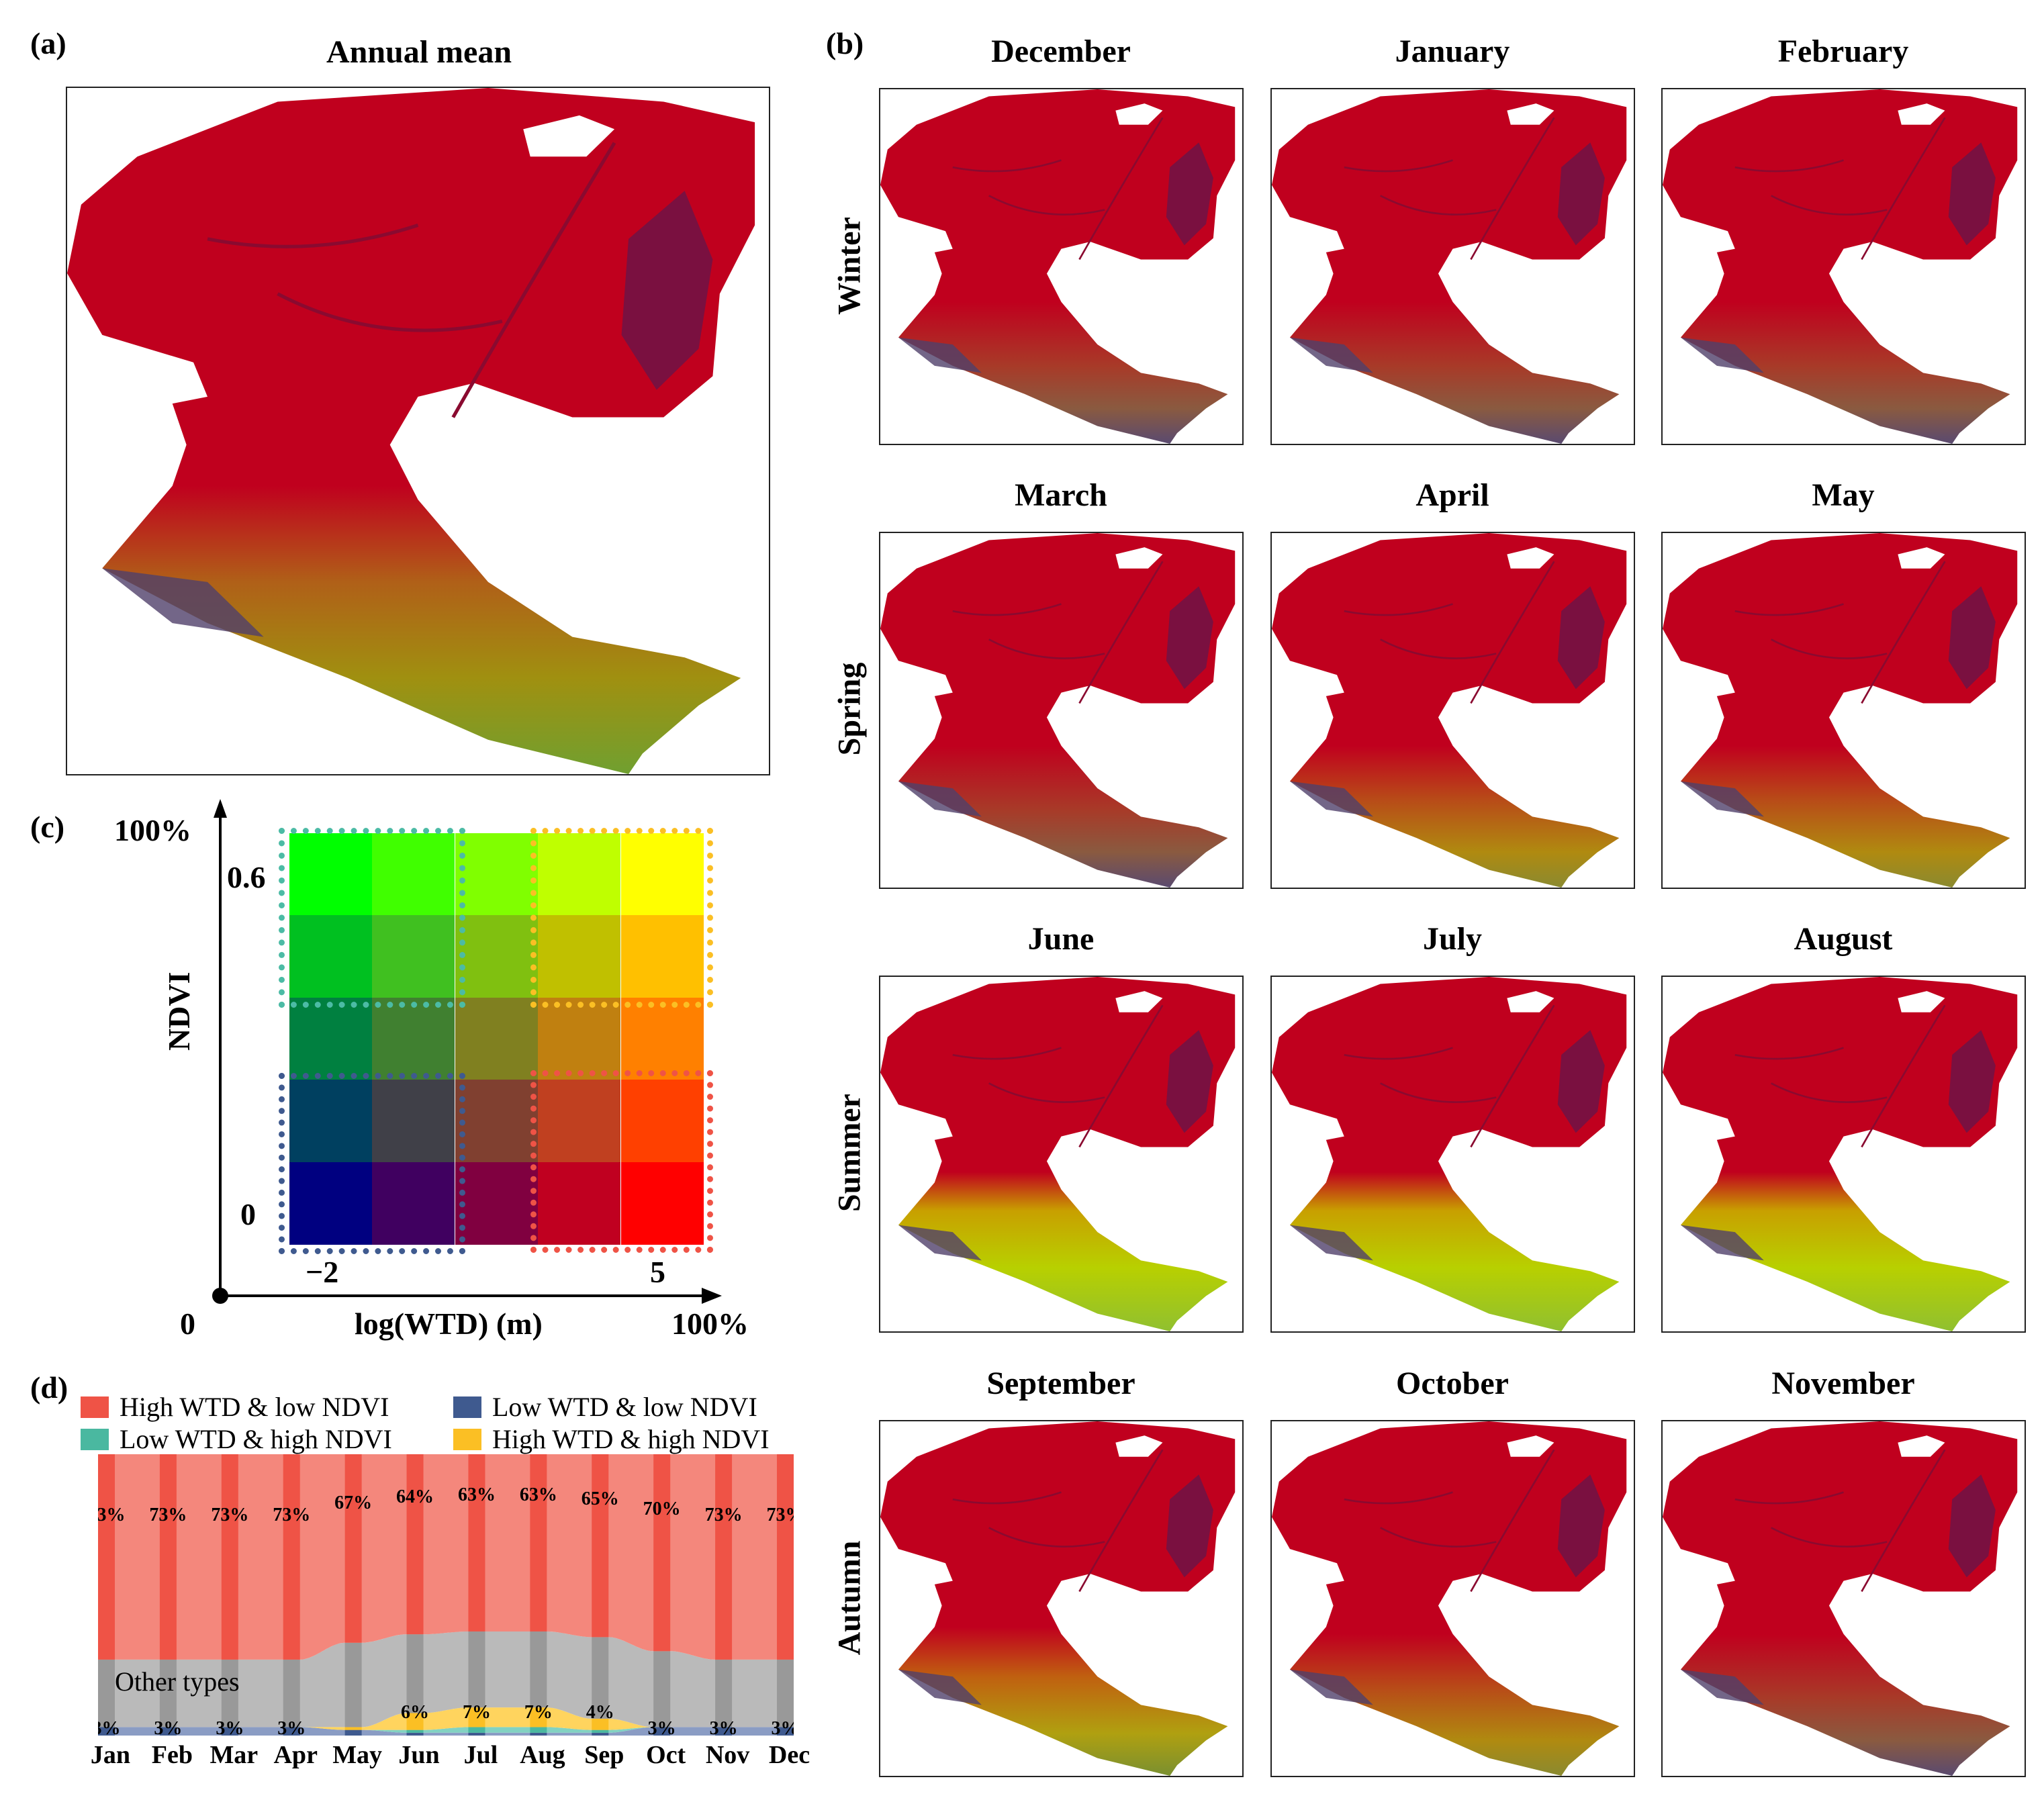  I want to click on legend-item: Low WTD & high NDVI, so click(236, 1439).